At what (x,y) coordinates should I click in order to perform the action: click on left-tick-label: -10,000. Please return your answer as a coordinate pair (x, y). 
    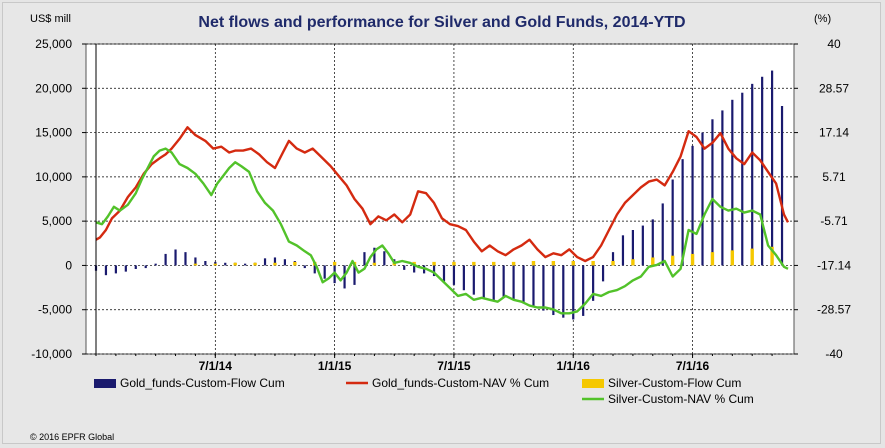
    Looking at the image, I should click on (51, 354).